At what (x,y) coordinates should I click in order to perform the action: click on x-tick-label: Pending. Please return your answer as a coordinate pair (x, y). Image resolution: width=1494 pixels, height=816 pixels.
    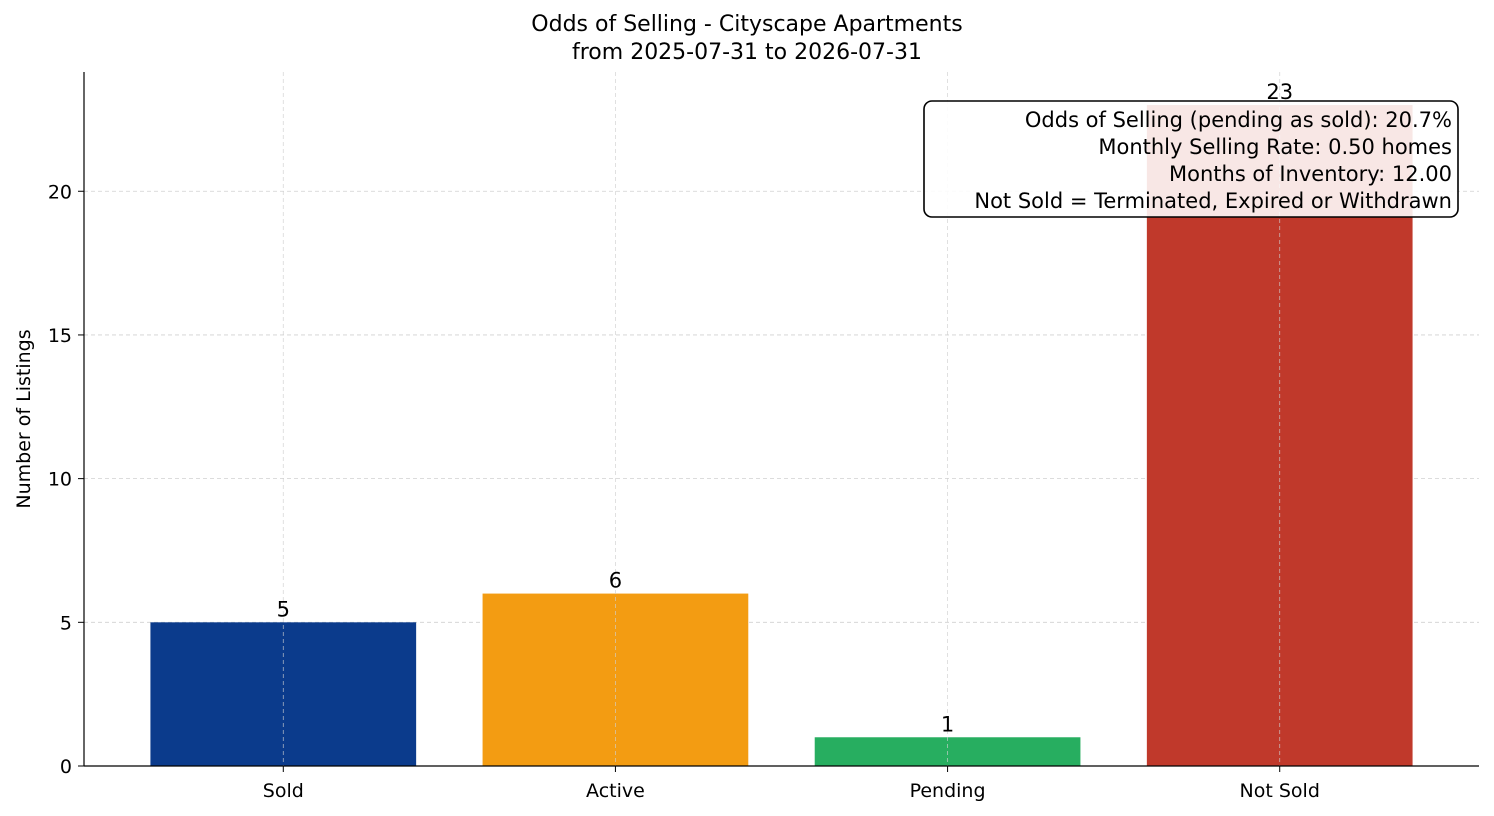
    Looking at the image, I should click on (948, 791).